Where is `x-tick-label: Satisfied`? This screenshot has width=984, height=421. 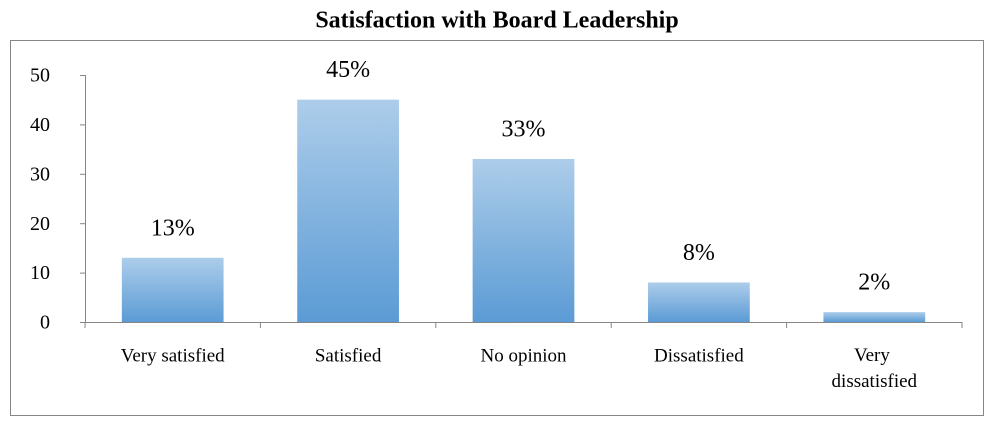
x-tick-label: Satisfied is located at coordinates (348, 355).